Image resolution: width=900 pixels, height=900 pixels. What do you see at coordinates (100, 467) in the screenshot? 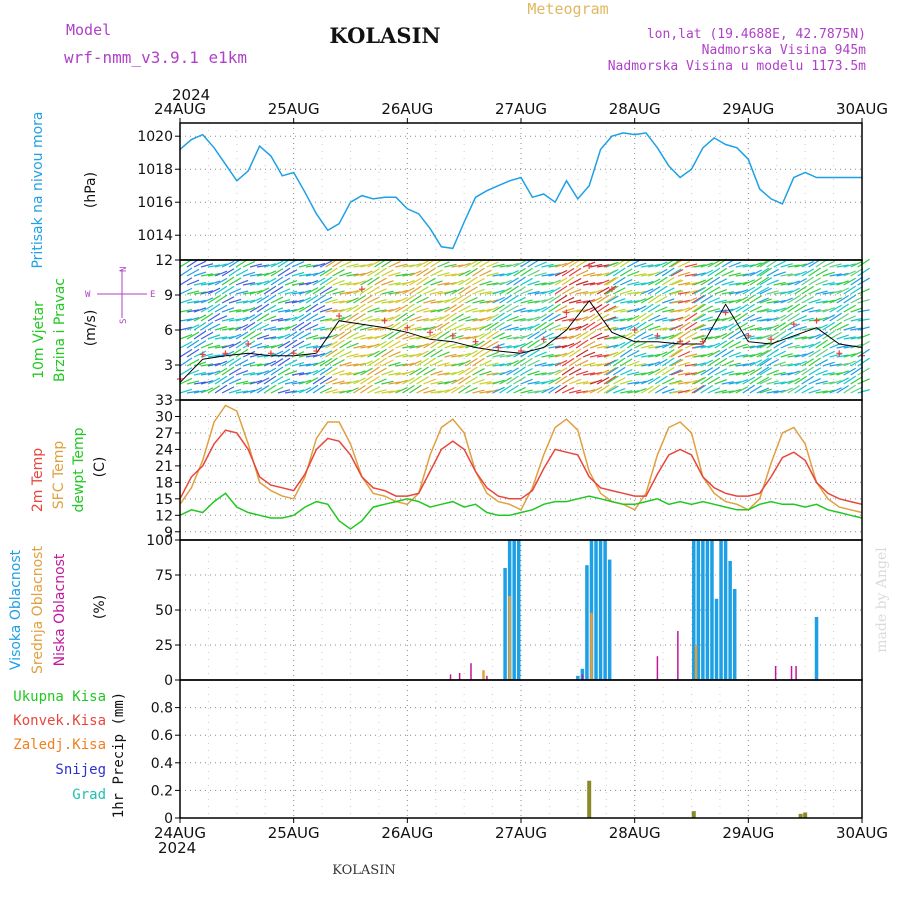
I see `temp-unit: (C)` at bounding box center [100, 467].